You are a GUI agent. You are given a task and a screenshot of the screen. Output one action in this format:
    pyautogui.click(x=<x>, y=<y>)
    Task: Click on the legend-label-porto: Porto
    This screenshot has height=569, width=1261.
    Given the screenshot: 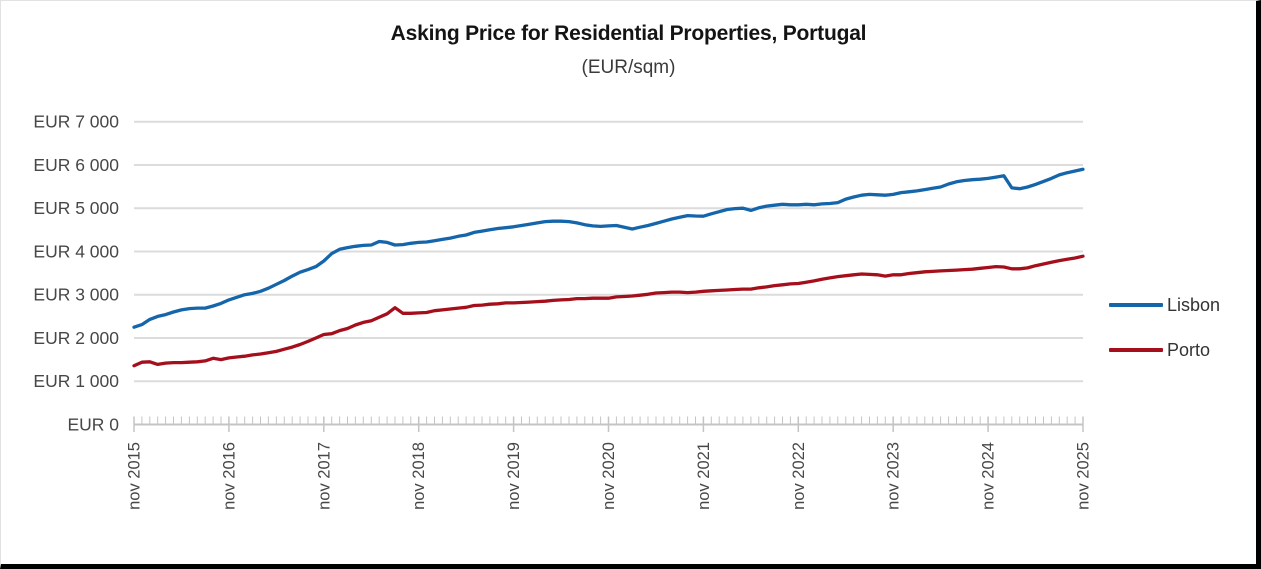 What is the action you would take?
    pyautogui.click(x=1189, y=349)
    